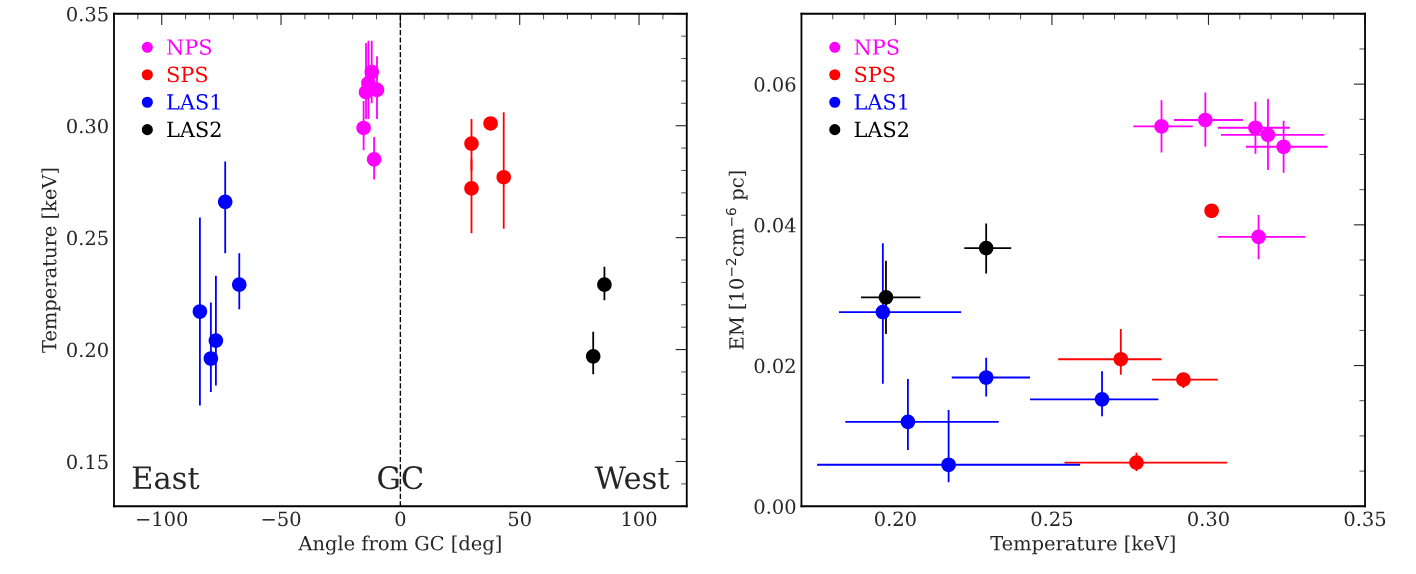 Image resolution: width=1416 pixels, height=574 pixels. What do you see at coordinates (87, 238) in the screenshot?
I see `y-tick-label: 0.25` at bounding box center [87, 238].